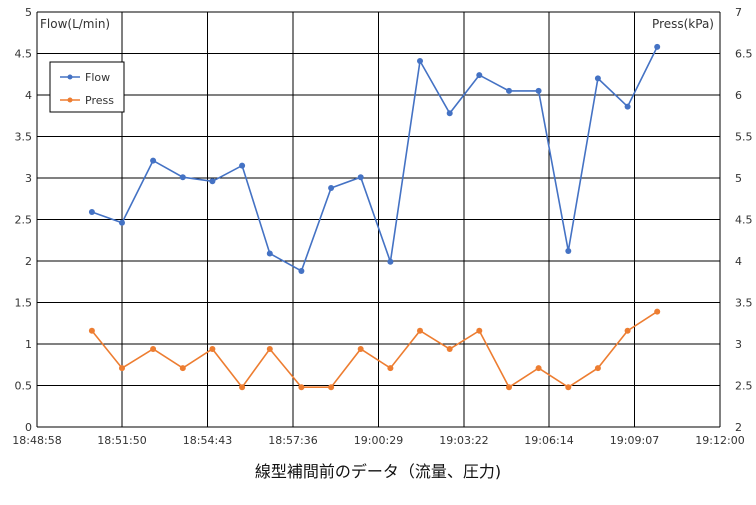  I want to click on chart-caption: 線型補間前のデータ（流量、圧力), so click(378, 471).